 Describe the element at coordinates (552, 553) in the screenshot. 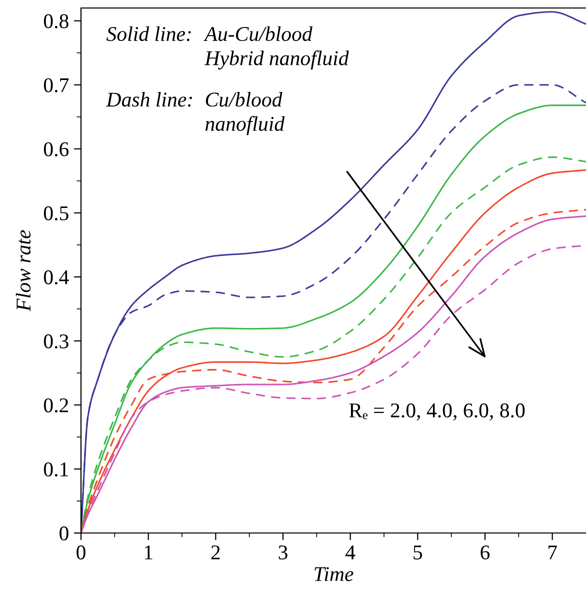

I see `x-tick-label: 7` at that location.